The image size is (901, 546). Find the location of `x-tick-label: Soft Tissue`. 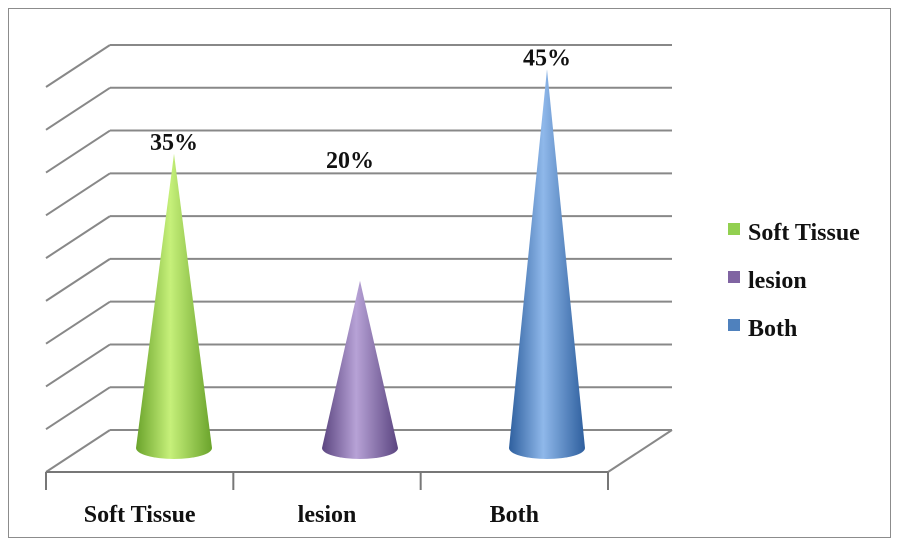

x-tick-label: Soft Tissue is located at coordinates (140, 515).